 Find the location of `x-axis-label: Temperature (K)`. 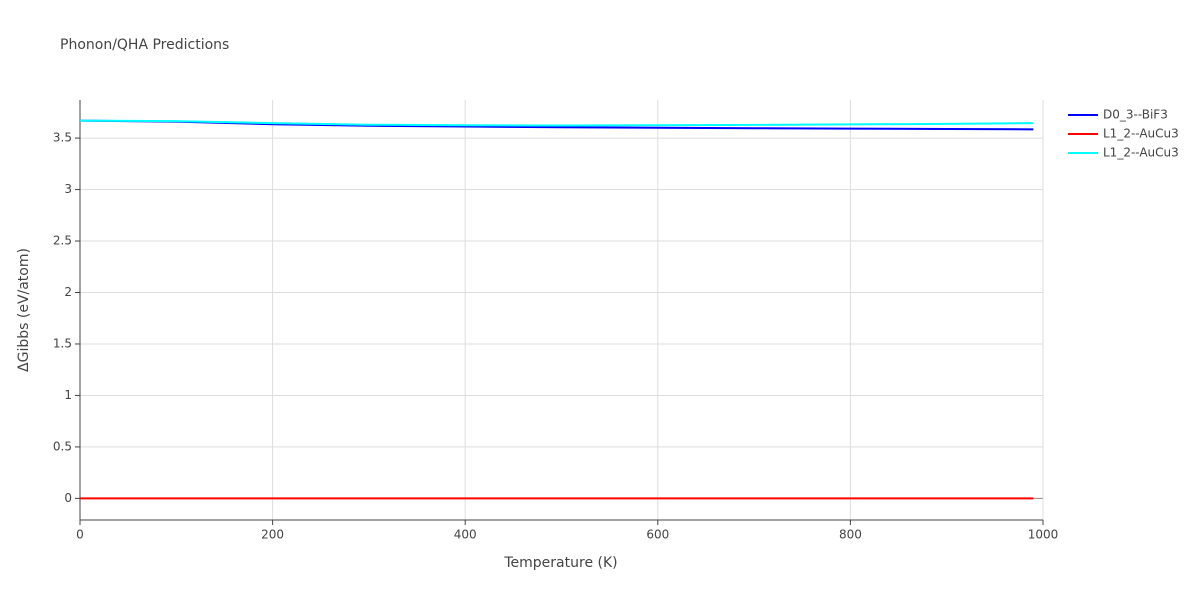

x-axis-label: Temperature (K) is located at coordinates (560, 563).